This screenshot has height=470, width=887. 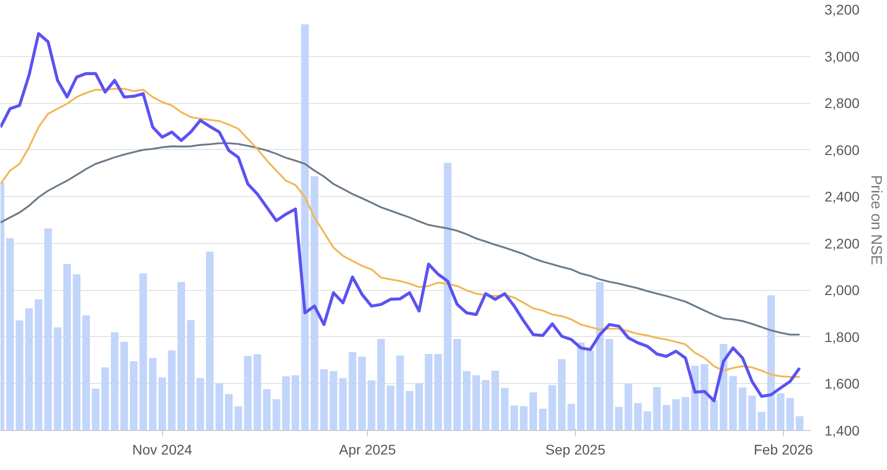 I want to click on x-tick-label: Apr 2025, so click(x=367, y=450).